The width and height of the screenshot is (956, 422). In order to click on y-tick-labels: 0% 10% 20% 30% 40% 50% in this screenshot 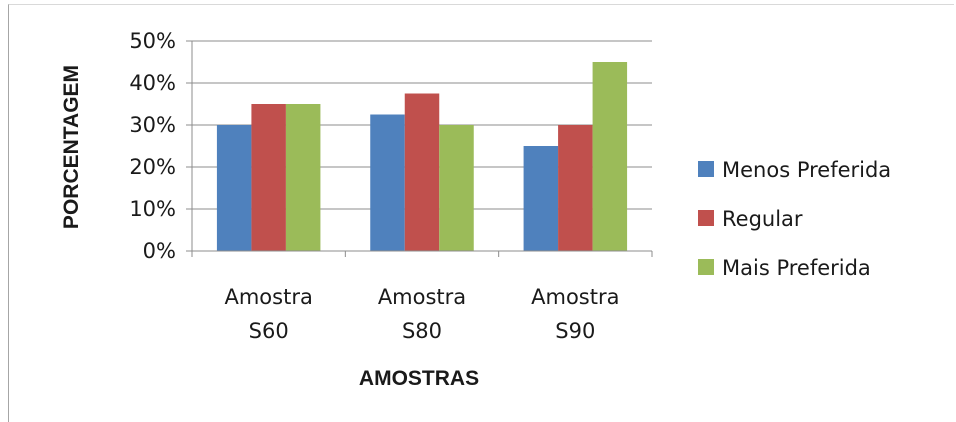, I will do `click(152, 146)`.